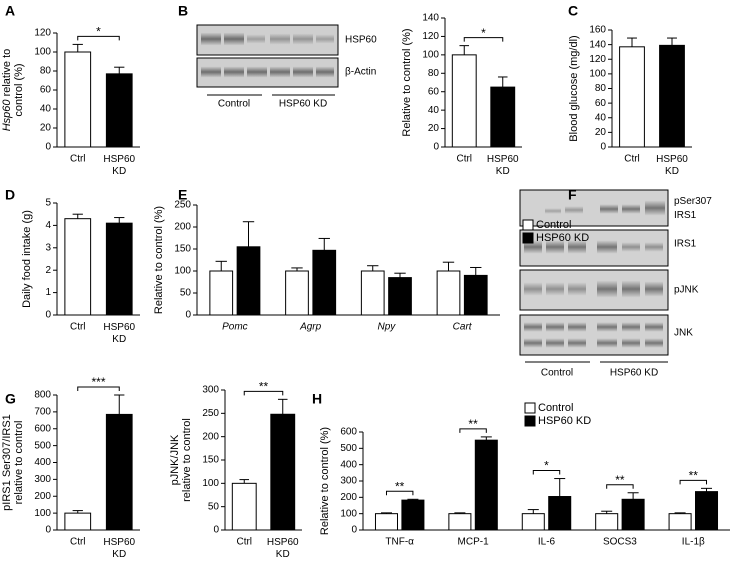 Image resolution: width=733 pixels, height=581 pixels. I want to click on x-tick-label: IL-1β, so click(693, 542).